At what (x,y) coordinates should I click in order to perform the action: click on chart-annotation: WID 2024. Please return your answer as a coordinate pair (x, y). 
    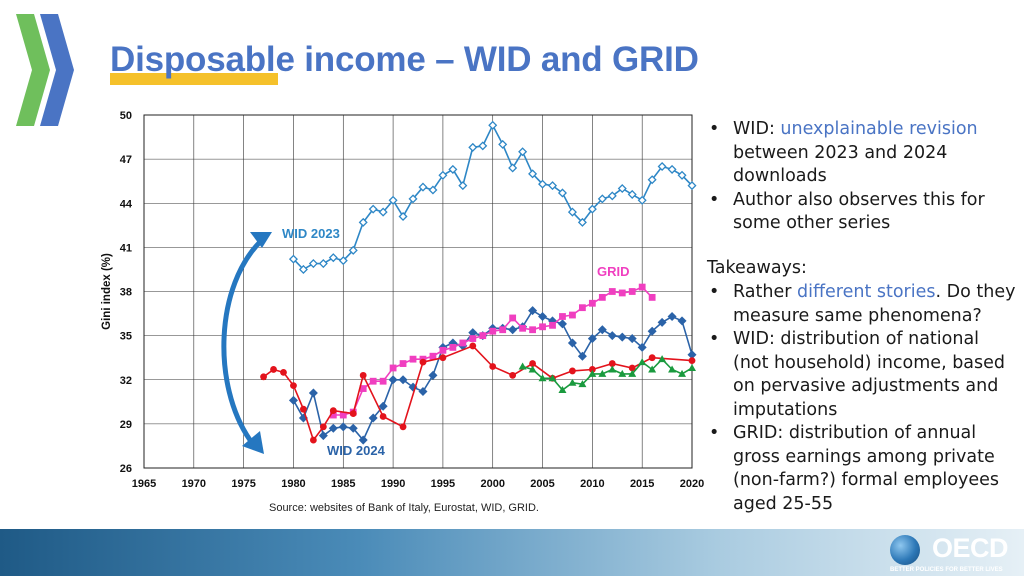
    Looking at the image, I should click on (356, 450).